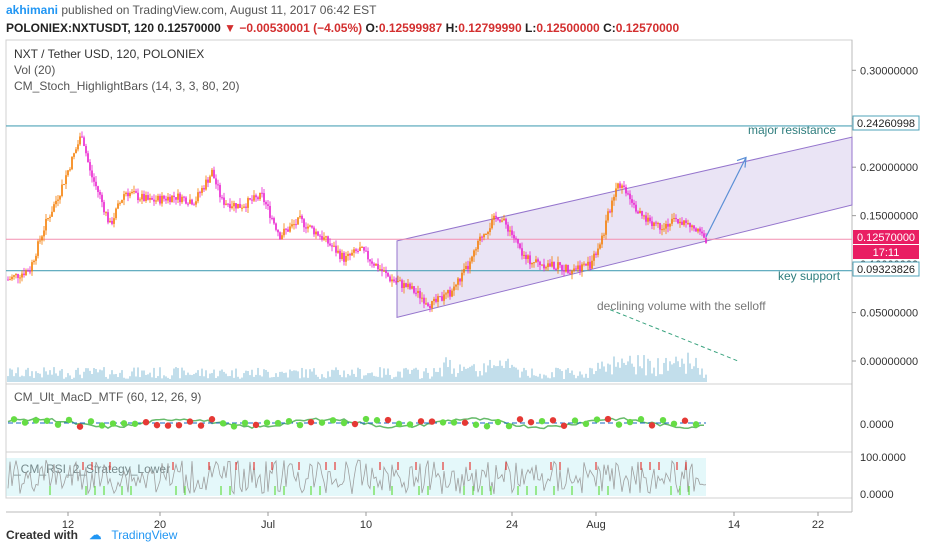  Describe the element at coordinates (443, 521) in the screenshot. I see `time-axis: 12 20 Jul 10 24 Aug 14 22` at that location.